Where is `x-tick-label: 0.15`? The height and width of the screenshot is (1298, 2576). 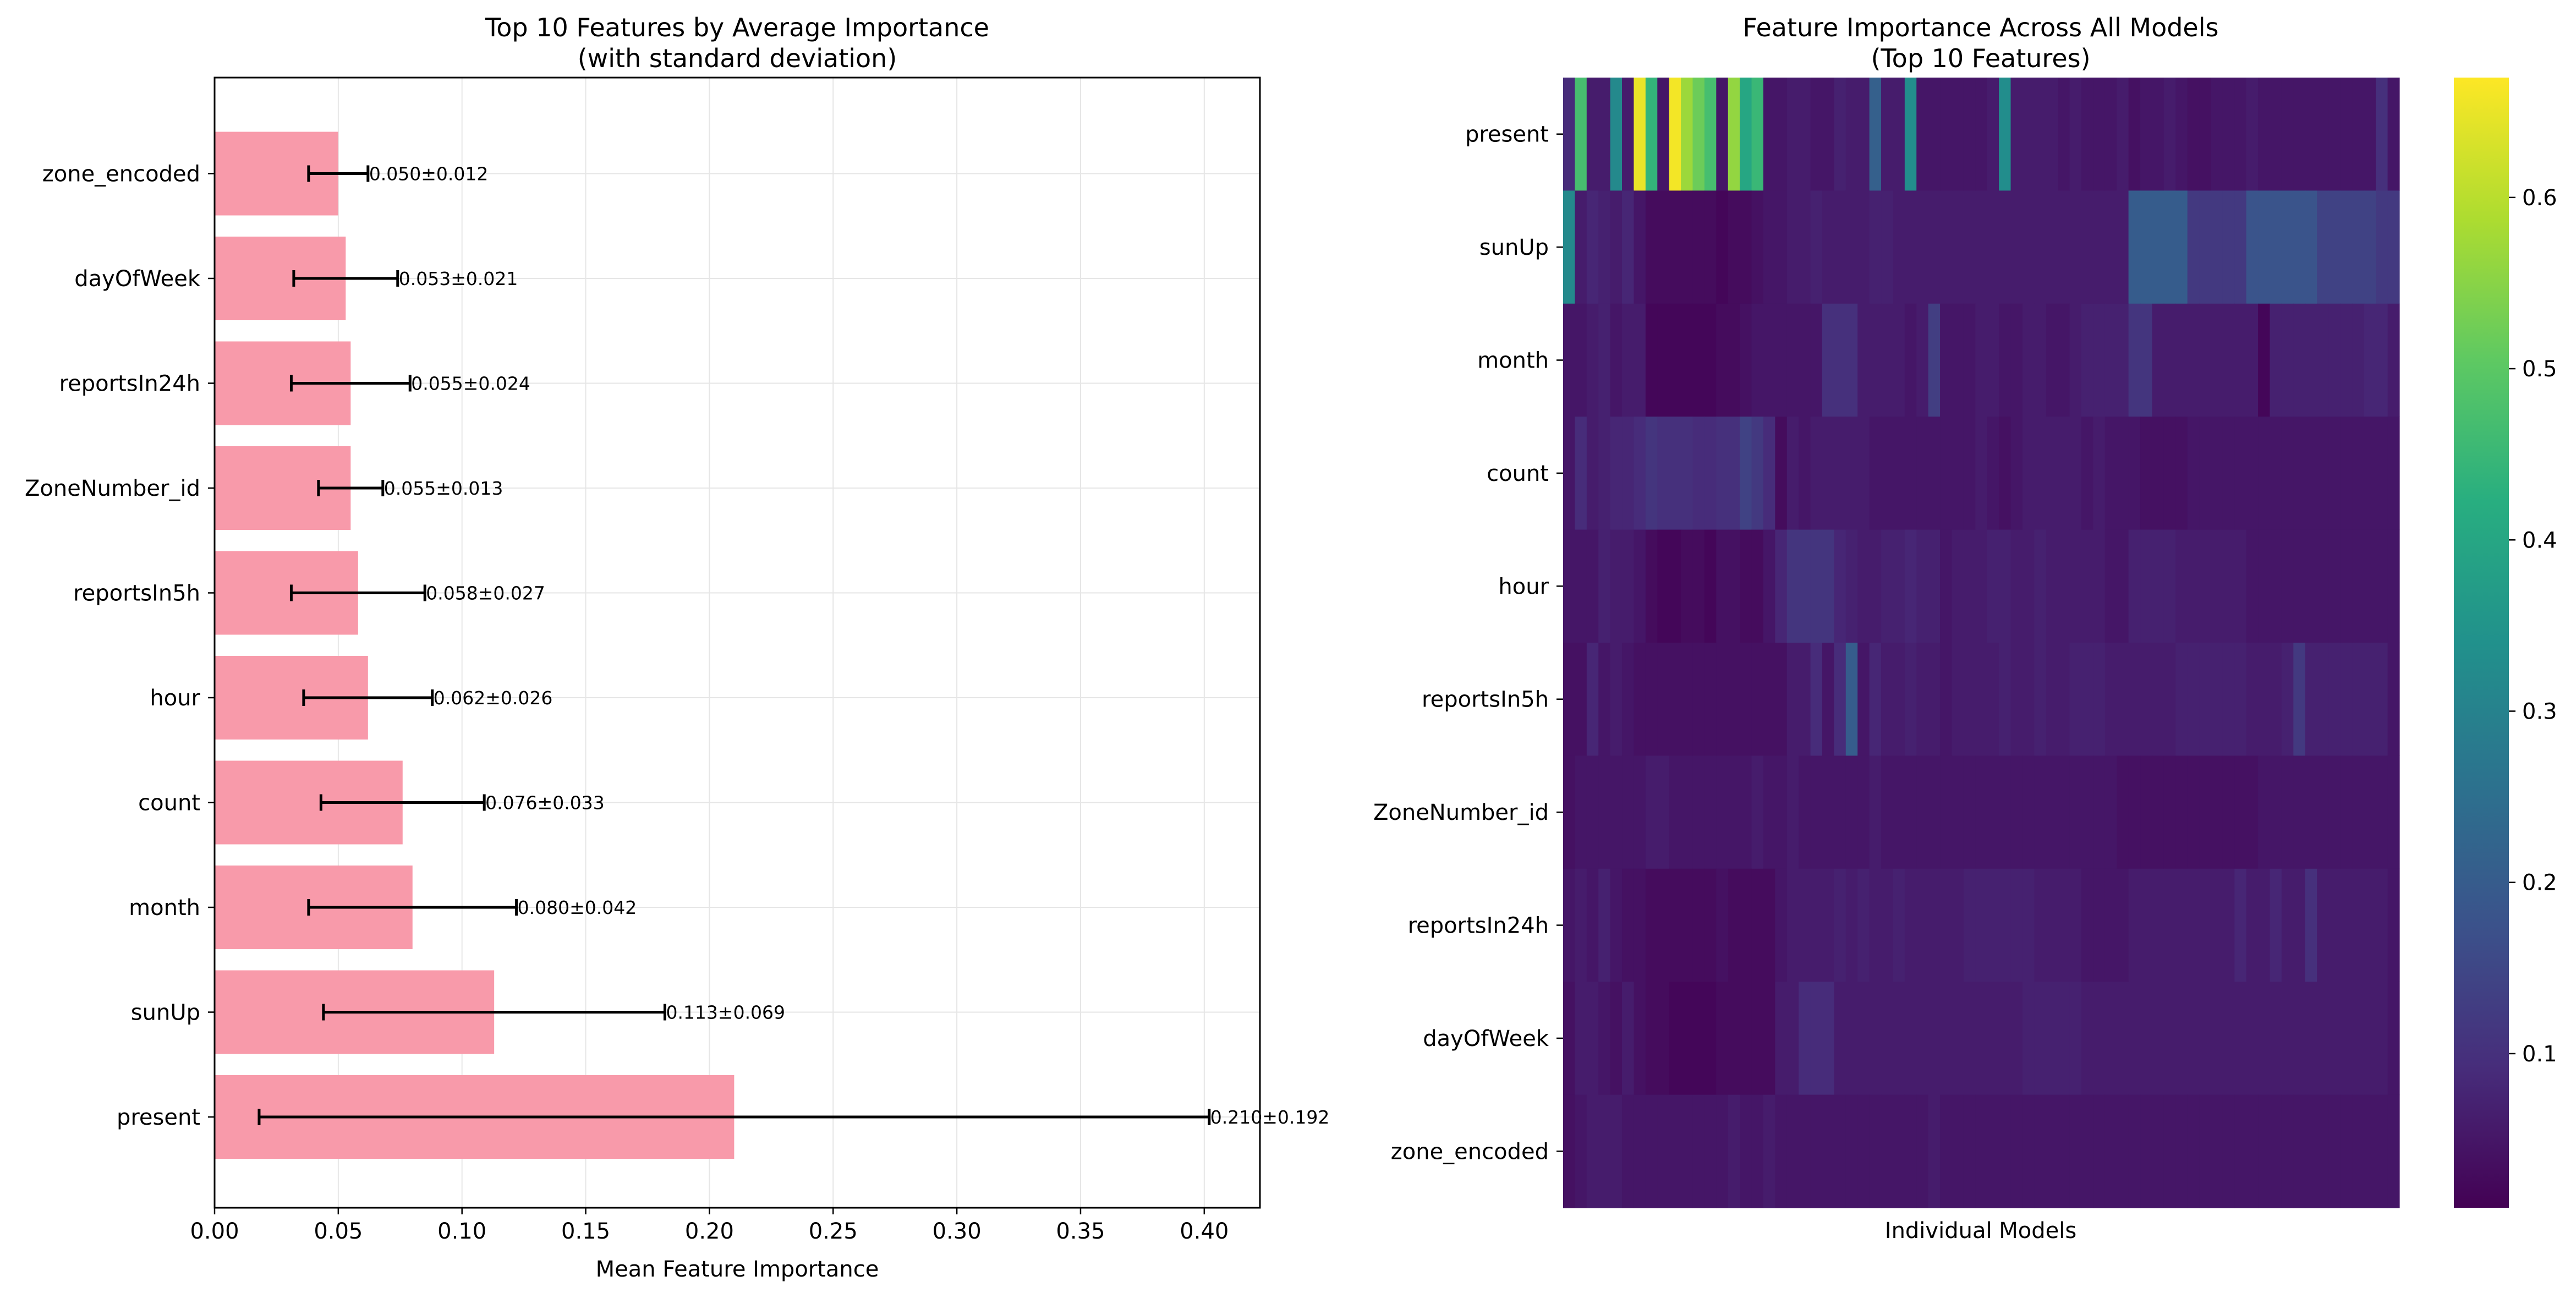
x-tick-label: 0.15 is located at coordinates (586, 1231).